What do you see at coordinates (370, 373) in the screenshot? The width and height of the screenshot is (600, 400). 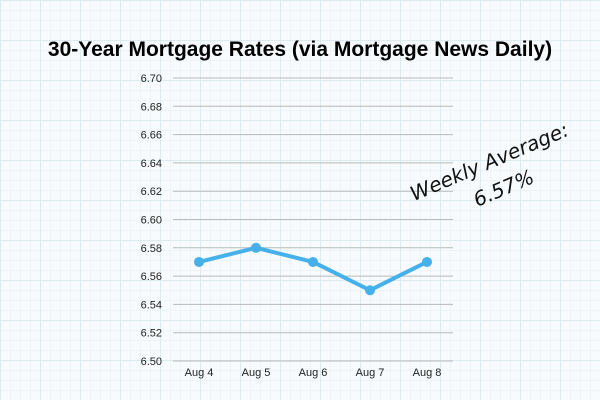 I see `x-tick-label: Aug 7` at bounding box center [370, 373].